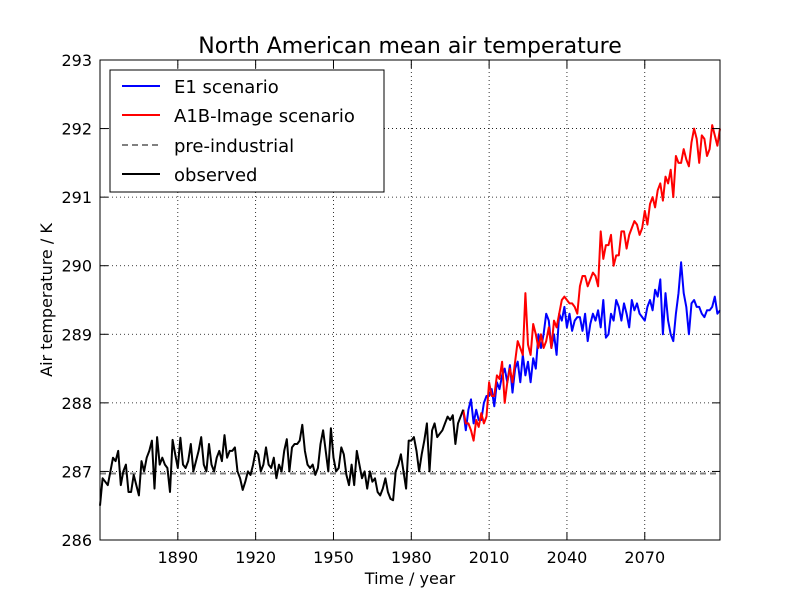  Describe the element at coordinates (255, 557) in the screenshot. I see `x-tick-label: 1920` at that location.